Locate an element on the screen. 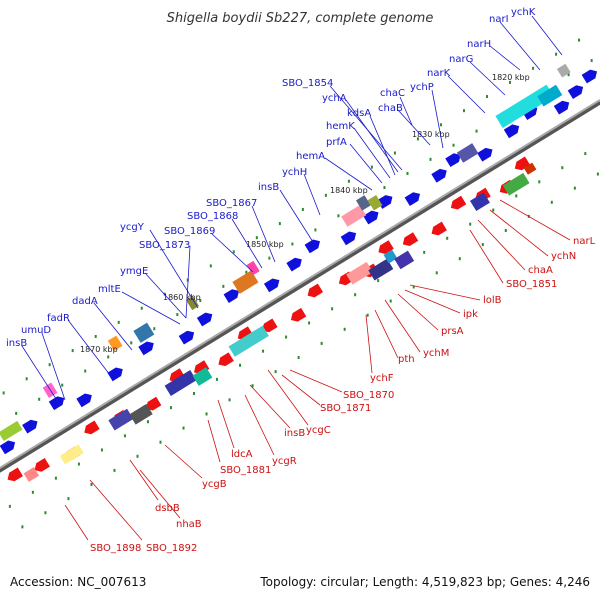  gene-label-reverse: dsbB is located at coordinates (154, 486).